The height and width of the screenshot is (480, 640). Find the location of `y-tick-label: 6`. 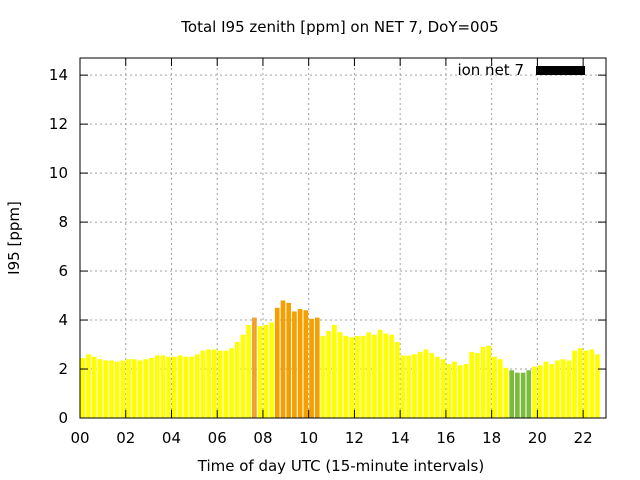

y-tick-label: 6 is located at coordinates (63, 271).